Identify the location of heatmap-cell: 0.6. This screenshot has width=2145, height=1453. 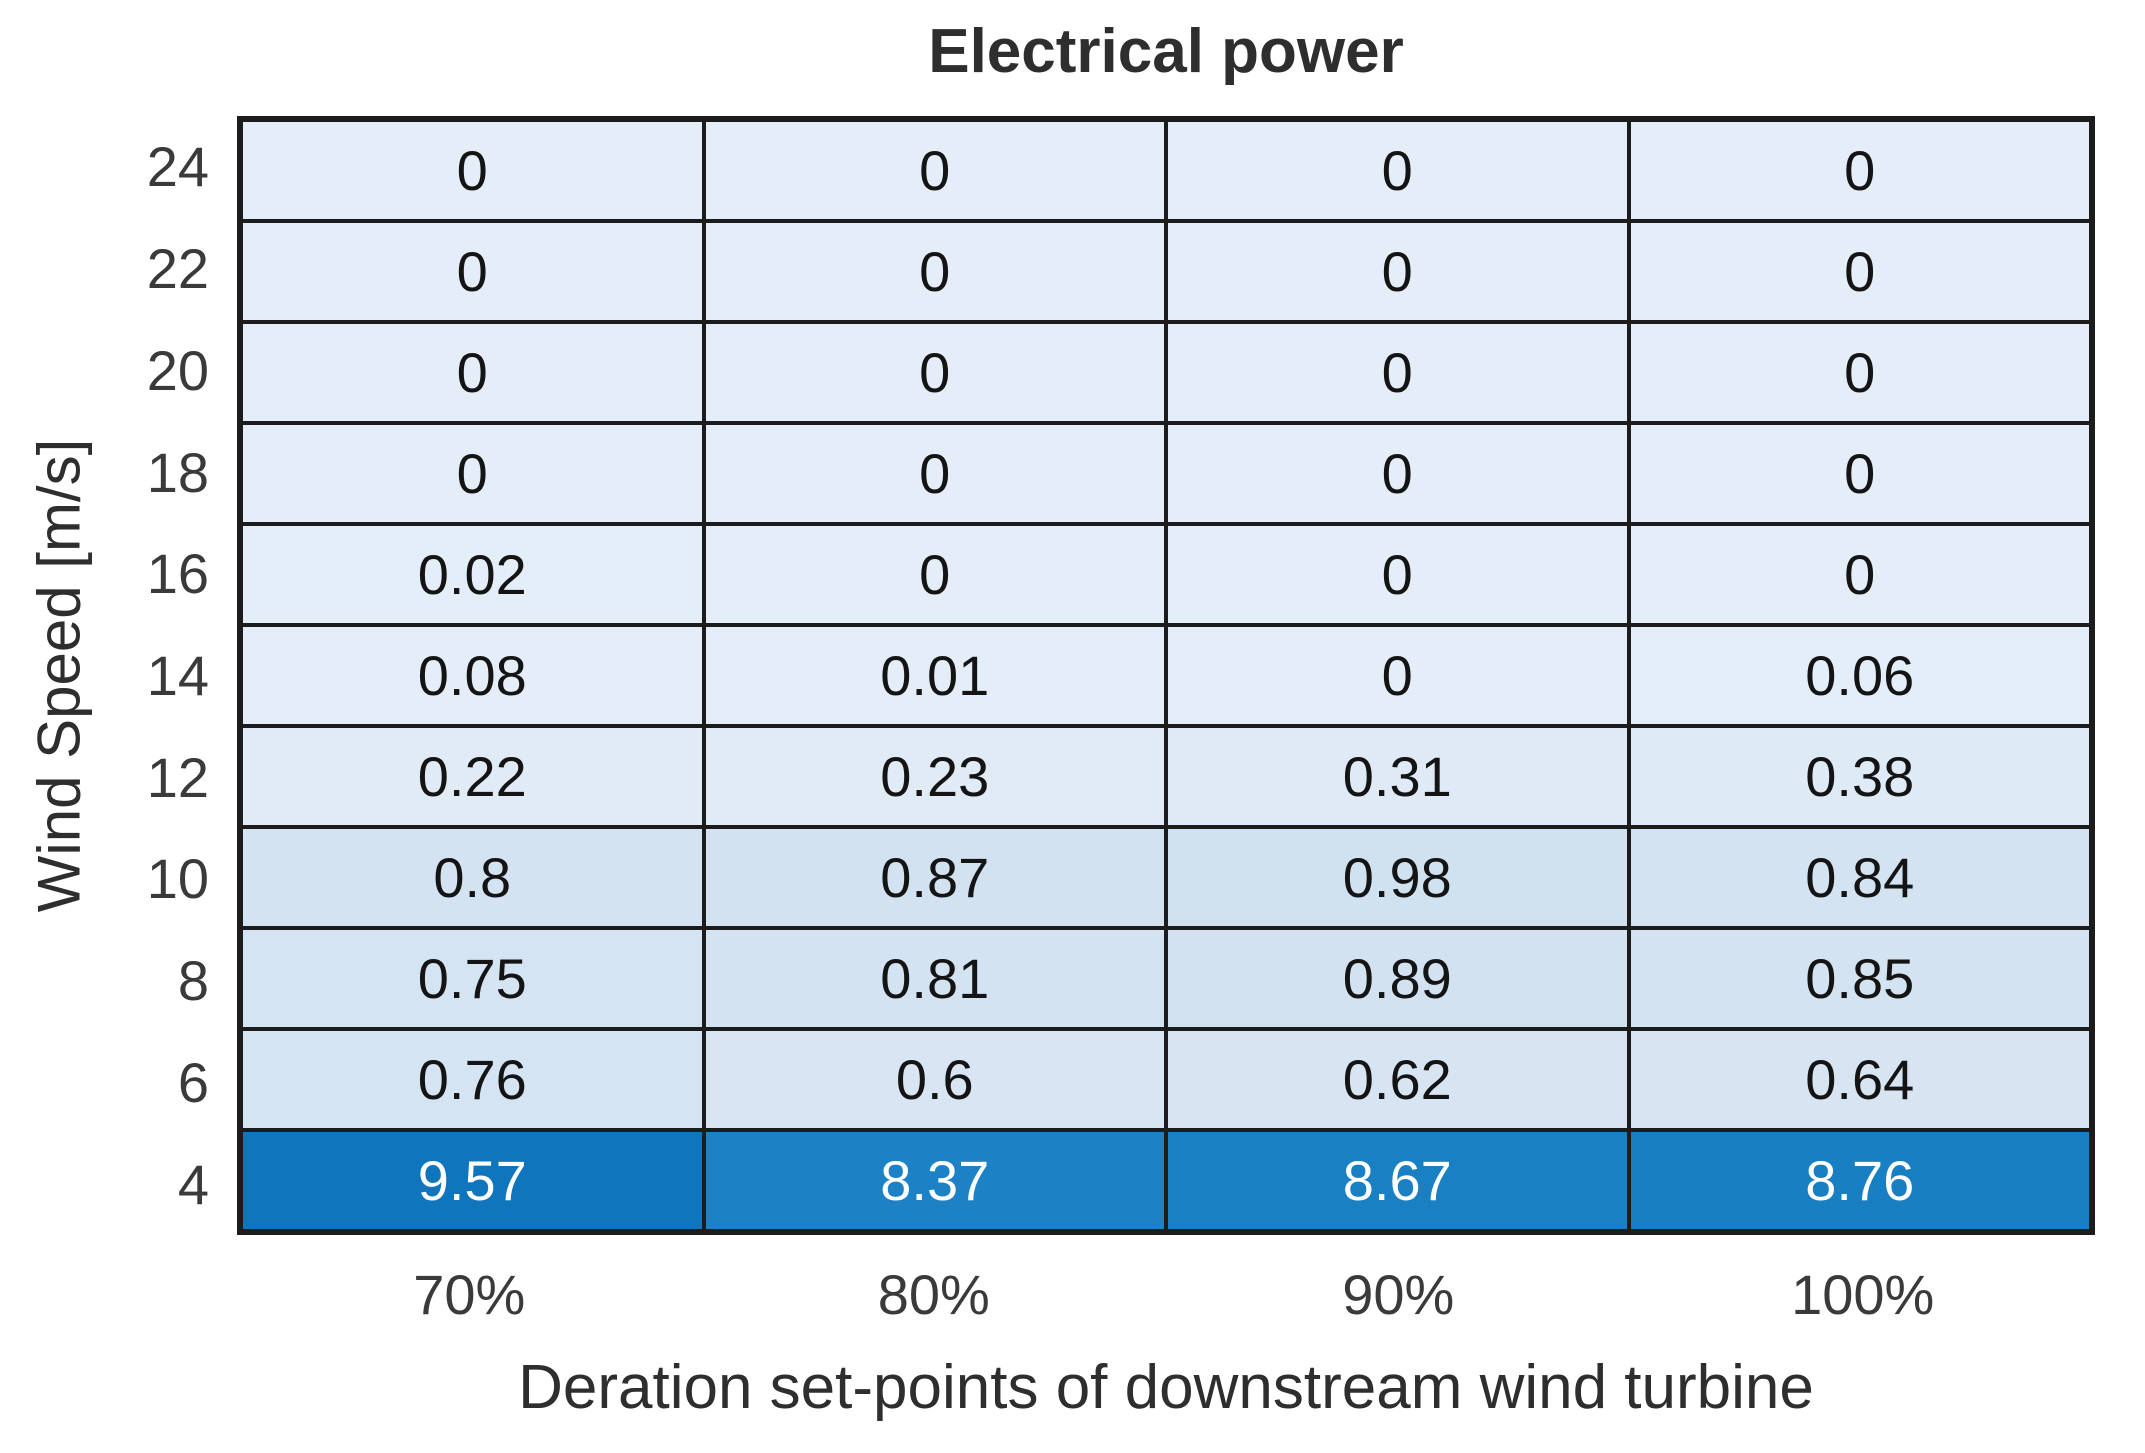
(934, 1079).